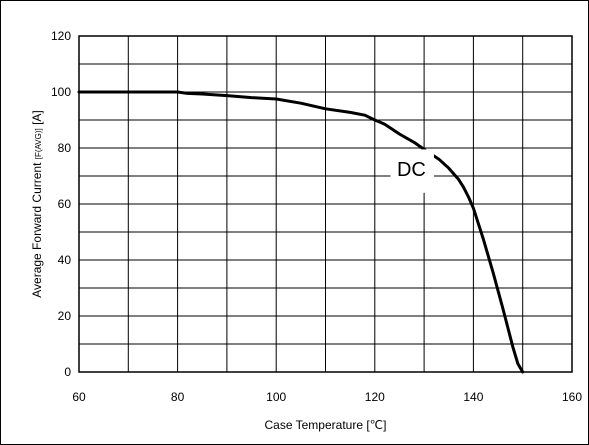 Image resolution: width=589 pixels, height=445 pixels. Describe the element at coordinates (65, 148) in the screenshot. I see `y-tick-label: 80` at that location.